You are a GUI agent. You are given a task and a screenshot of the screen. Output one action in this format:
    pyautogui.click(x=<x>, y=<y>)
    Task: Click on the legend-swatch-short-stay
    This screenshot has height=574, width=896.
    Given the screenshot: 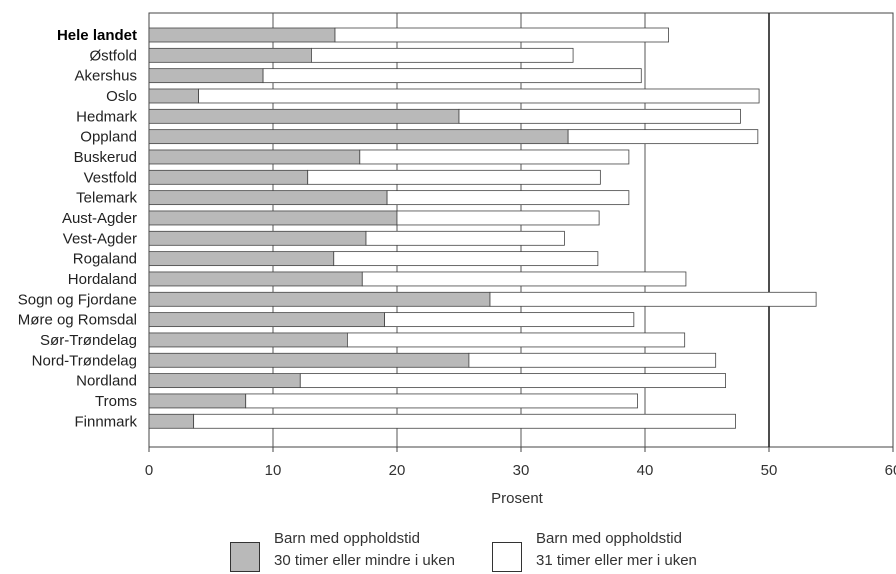 What is the action you would take?
    pyautogui.click(x=245, y=557)
    